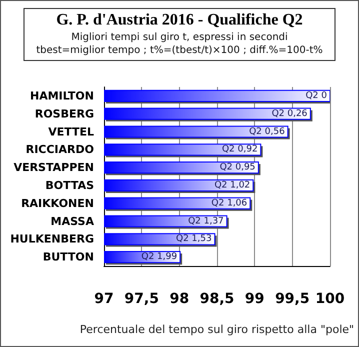  I want to click on x-tick-label: 100, so click(330, 299).